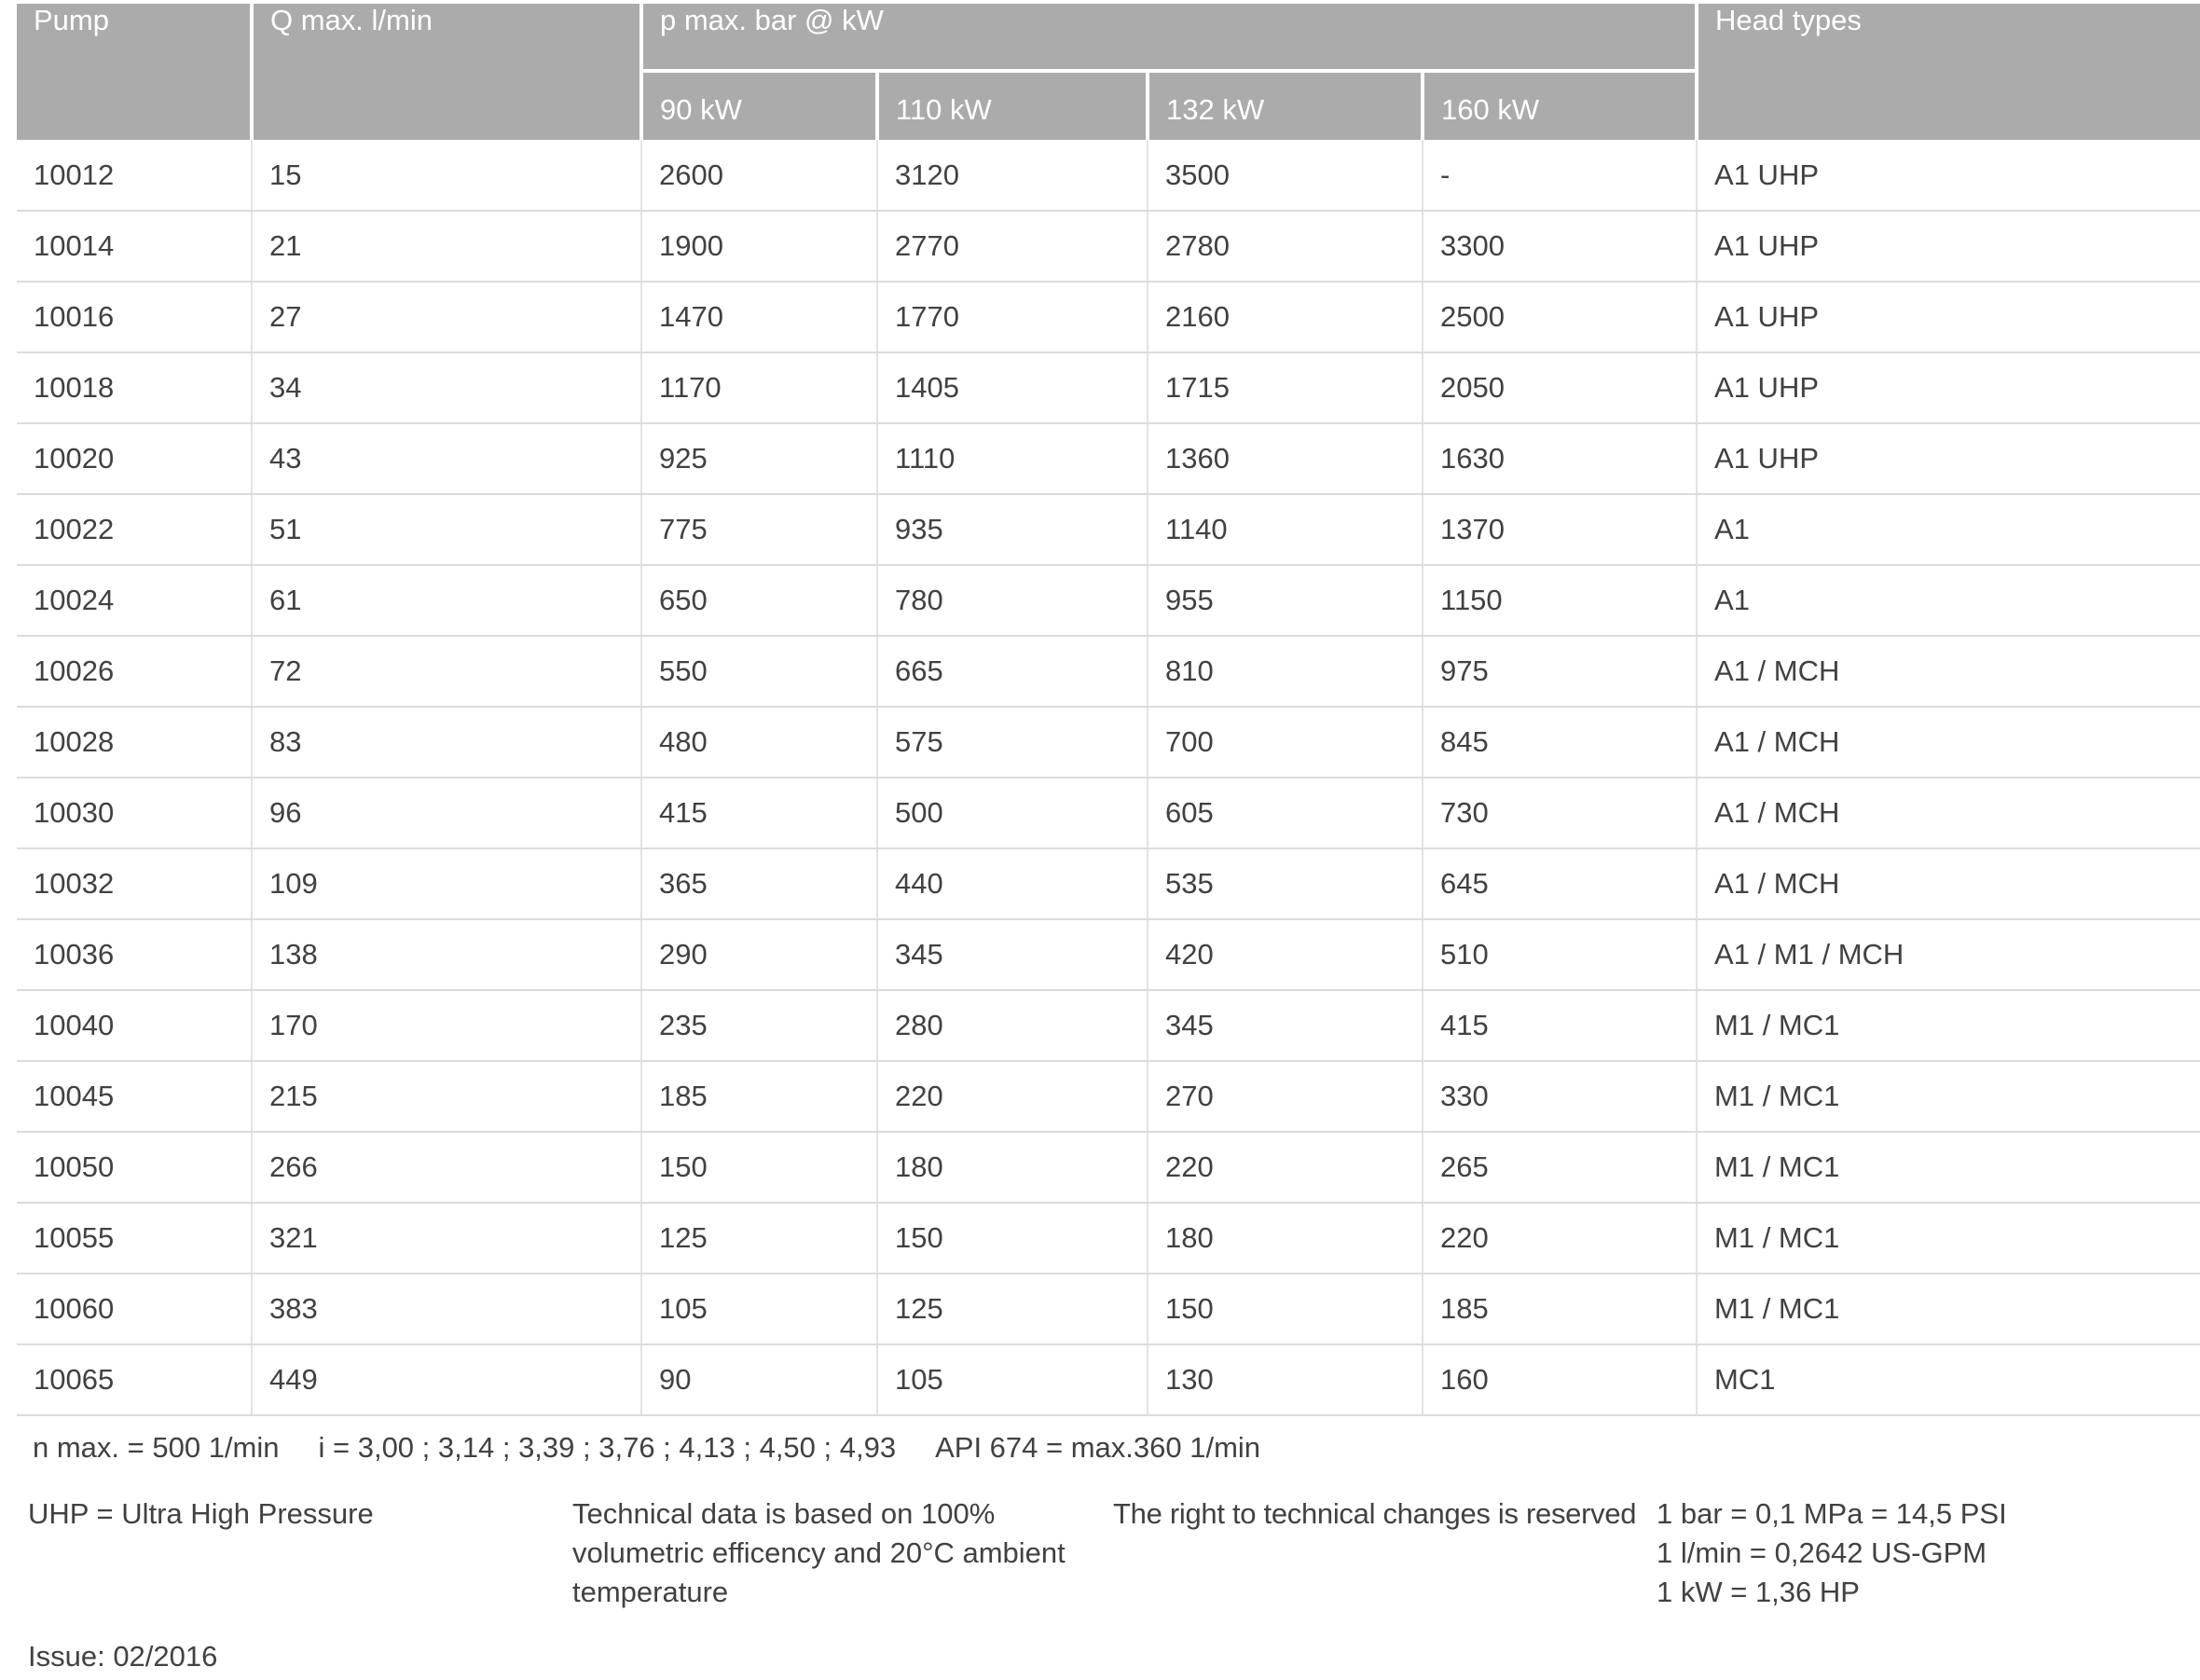 Image resolution: width=2200 pixels, height=1680 pixels. What do you see at coordinates (446, 176) in the screenshot?
I see `qmax-cell: 15` at bounding box center [446, 176].